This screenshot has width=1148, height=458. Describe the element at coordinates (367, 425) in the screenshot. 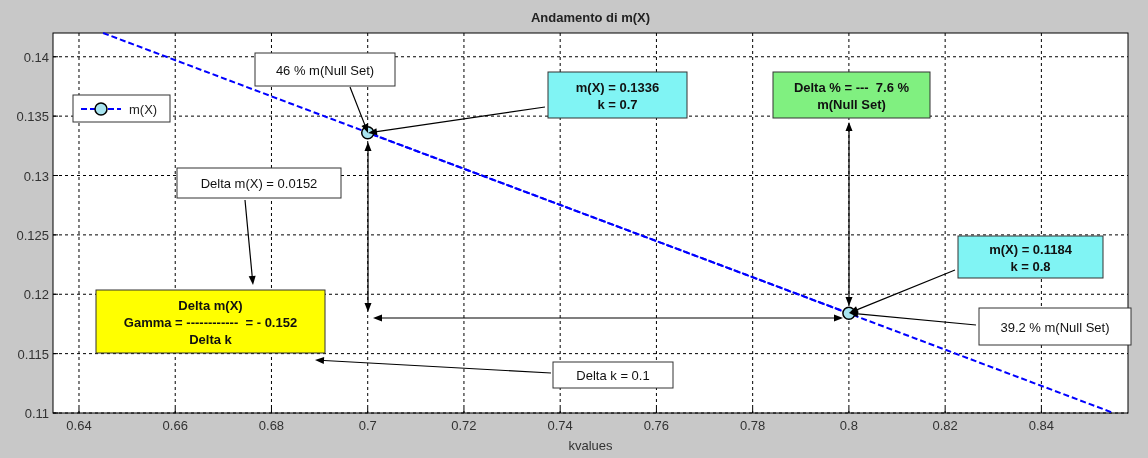

I see `x-tick-label: 0.7` at that location.